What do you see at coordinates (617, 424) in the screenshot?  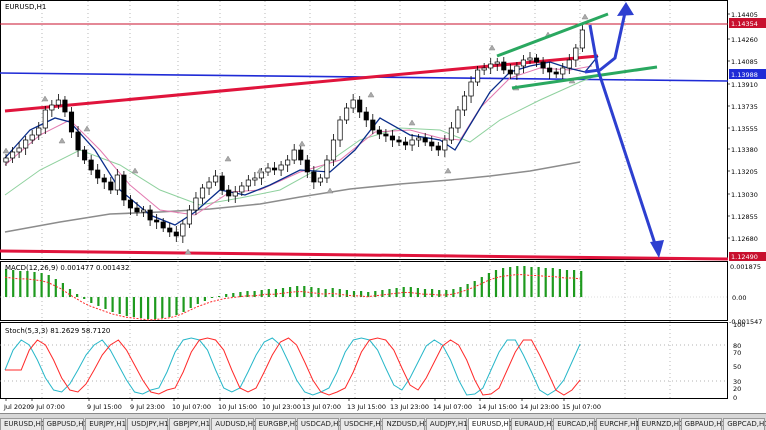 I see `chart-tab: EURCHF,H1` at bounding box center [617, 424].